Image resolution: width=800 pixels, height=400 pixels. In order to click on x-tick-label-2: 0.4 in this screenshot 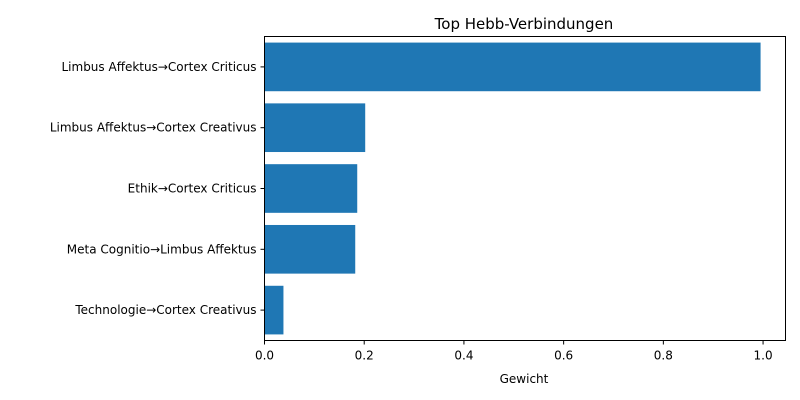, I will do `click(463, 356)`.